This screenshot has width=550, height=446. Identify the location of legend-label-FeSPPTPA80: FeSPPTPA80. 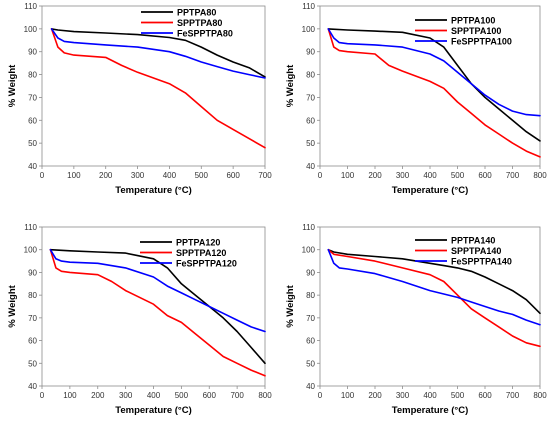
(205, 34).